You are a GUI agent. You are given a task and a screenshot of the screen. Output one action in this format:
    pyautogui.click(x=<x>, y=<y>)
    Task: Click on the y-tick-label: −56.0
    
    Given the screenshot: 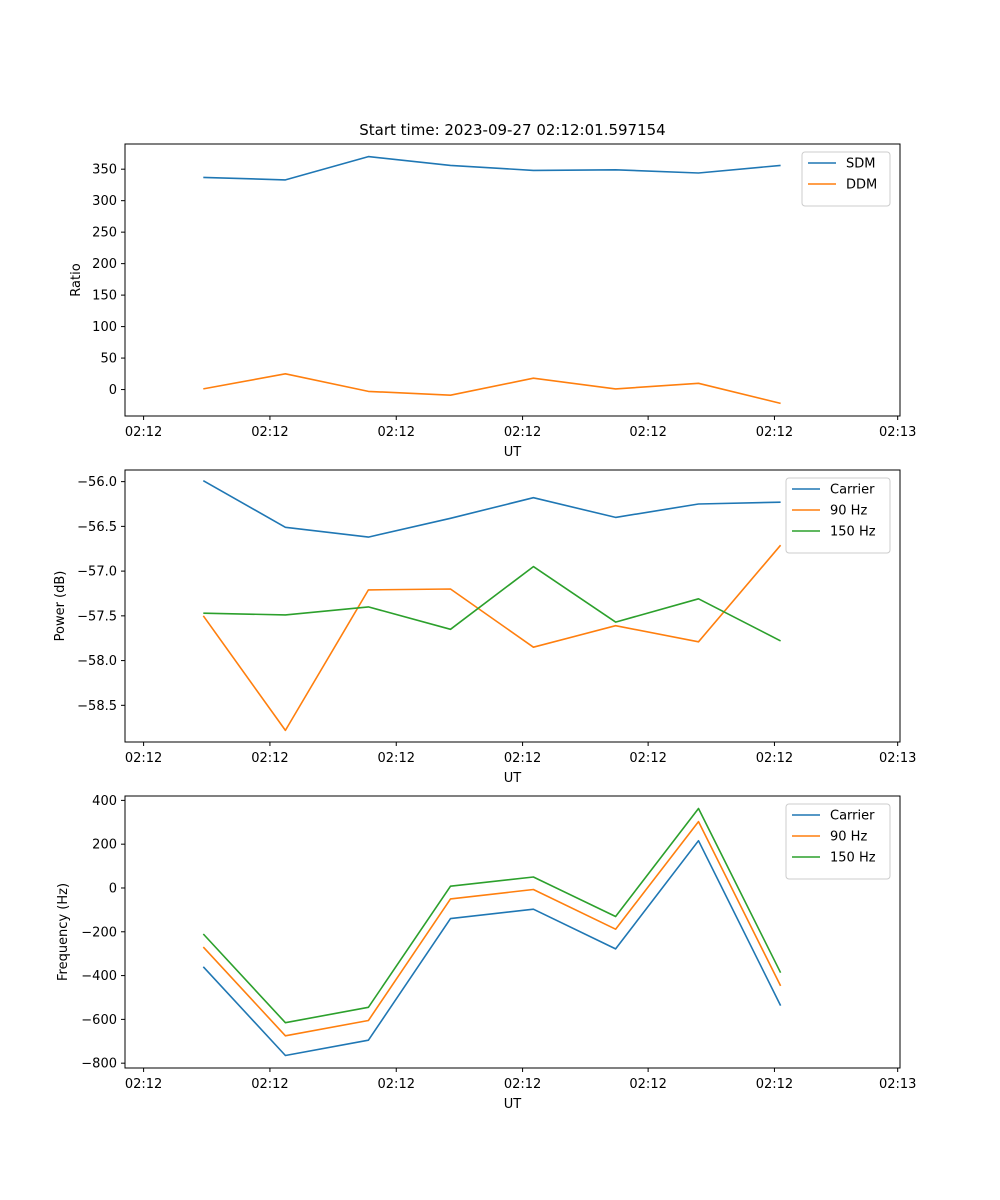 What is the action you would take?
    pyautogui.click(x=97, y=482)
    